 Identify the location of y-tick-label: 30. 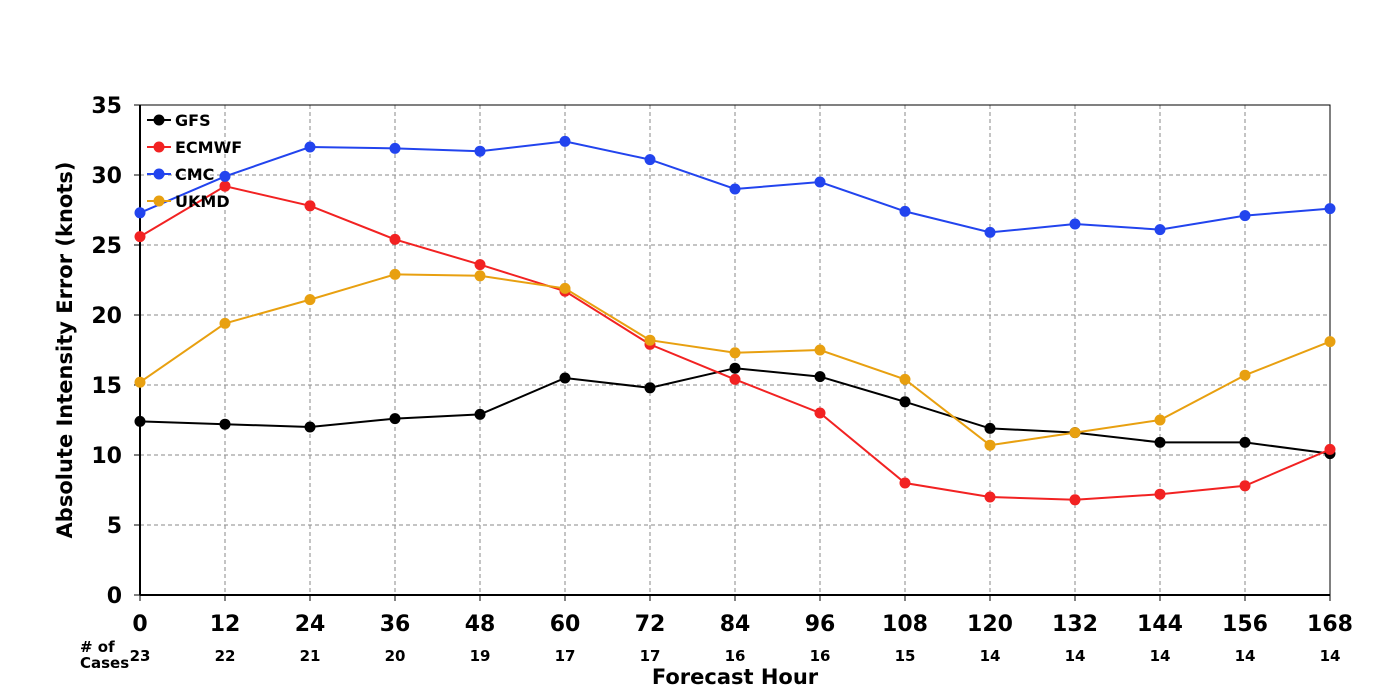
(106, 176).